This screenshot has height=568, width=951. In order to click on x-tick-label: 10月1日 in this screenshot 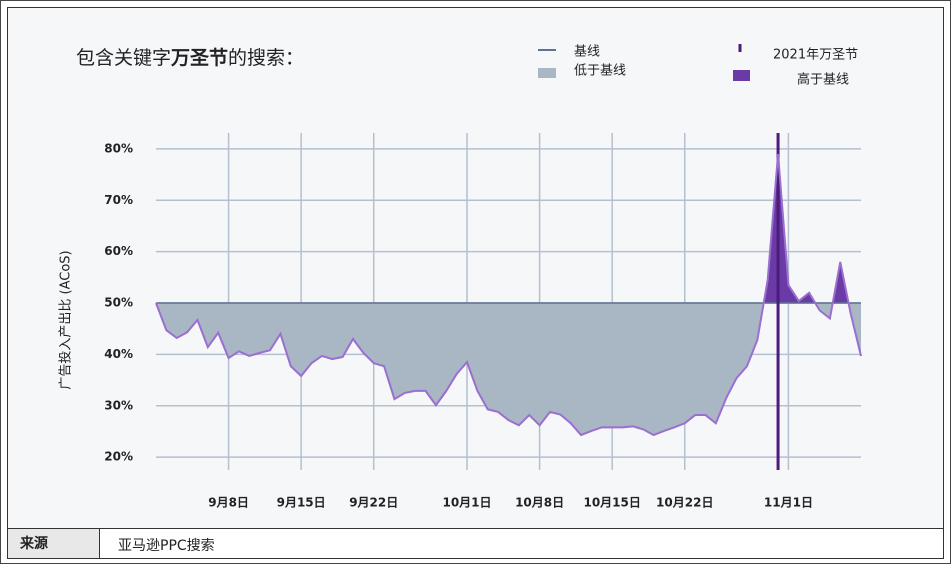, I will do `click(466, 503)`.